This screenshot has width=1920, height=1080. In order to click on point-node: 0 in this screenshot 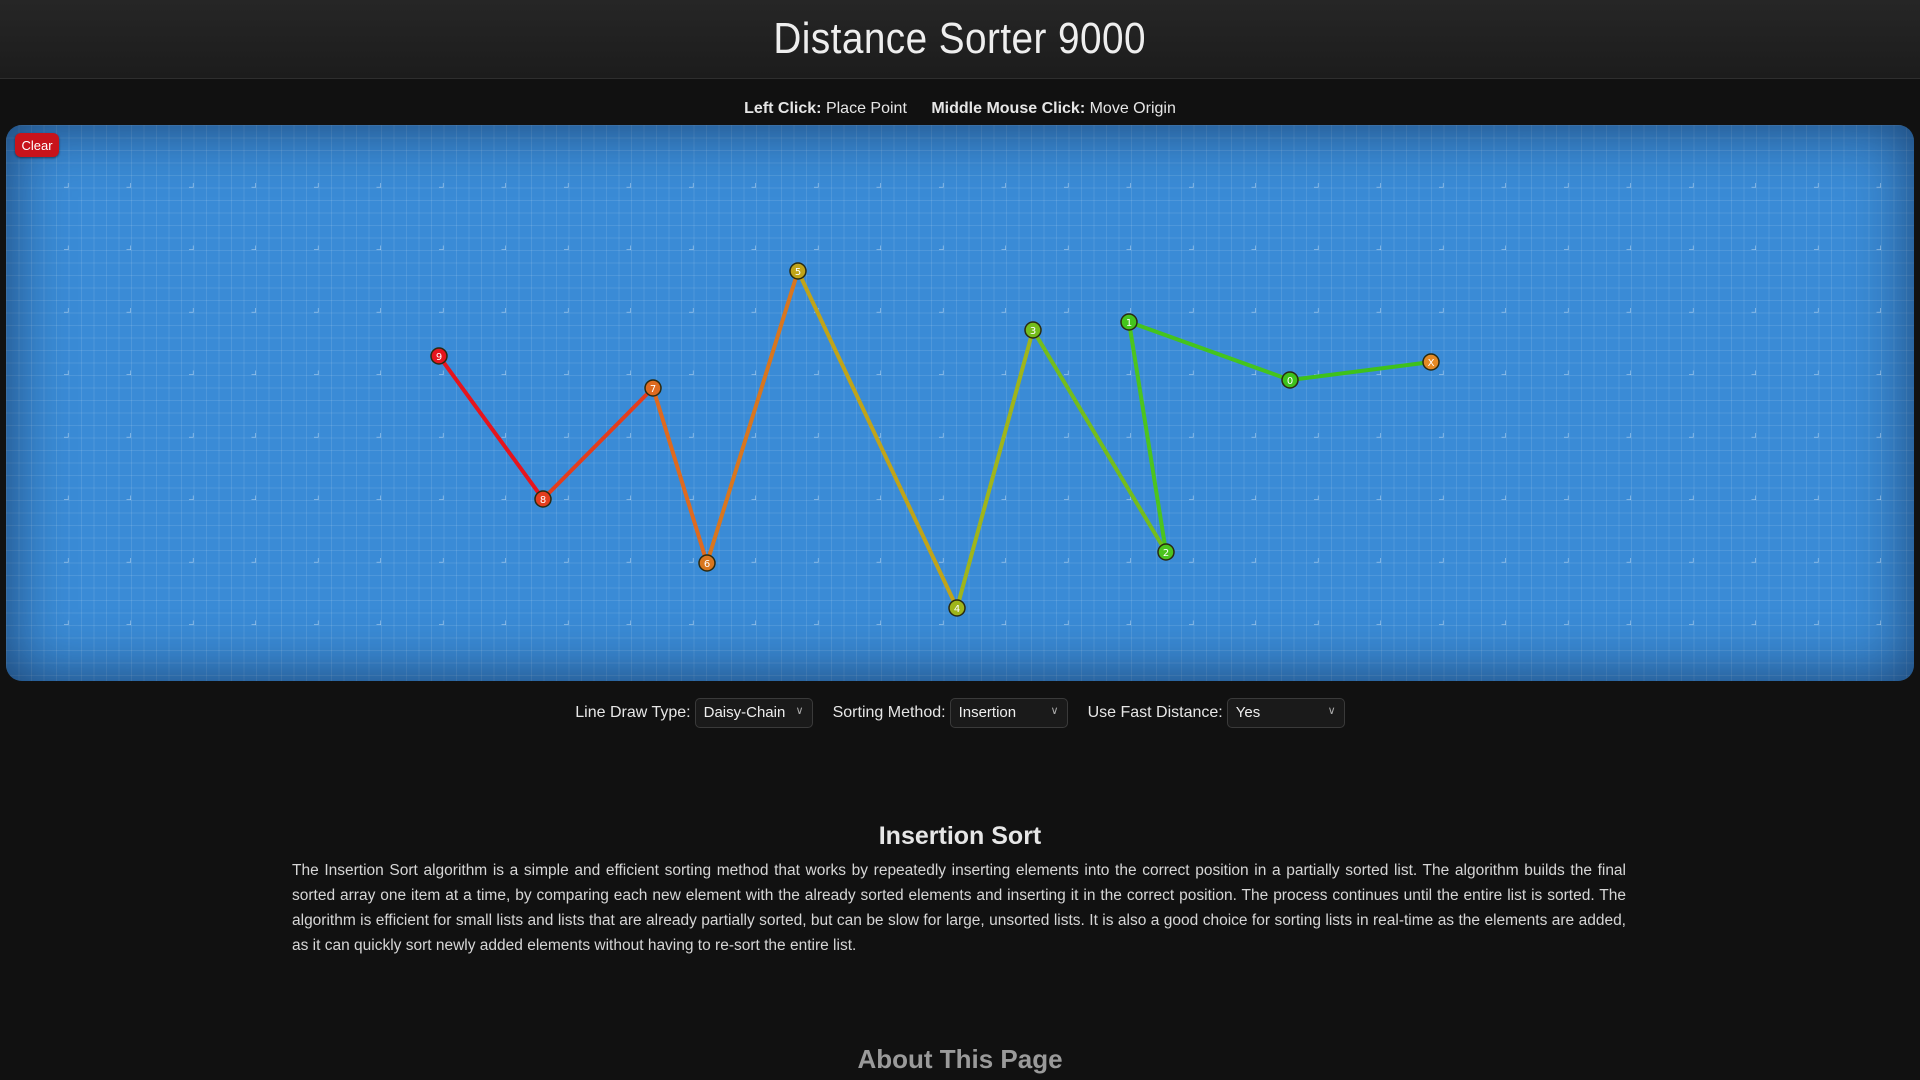, I will do `click(1290, 380)`.